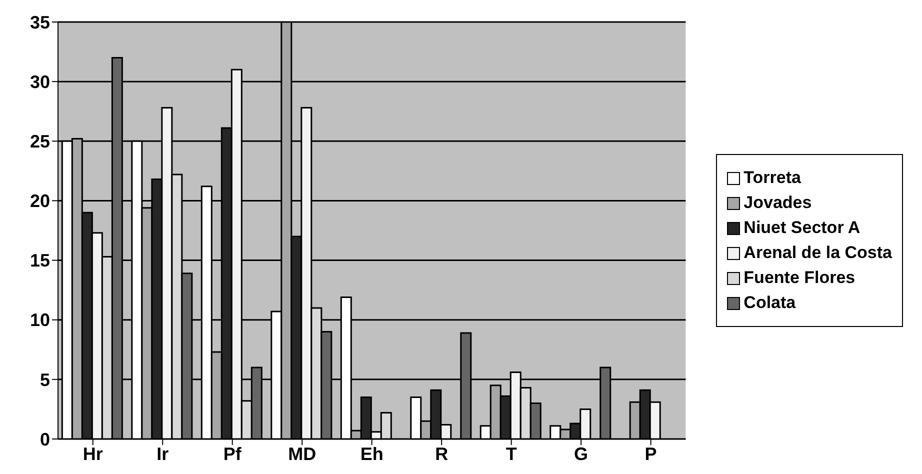 Image resolution: width=922 pixels, height=474 pixels. What do you see at coordinates (40, 82) in the screenshot?
I see `y-tick-label: 30` at bounding box center [40, 82].